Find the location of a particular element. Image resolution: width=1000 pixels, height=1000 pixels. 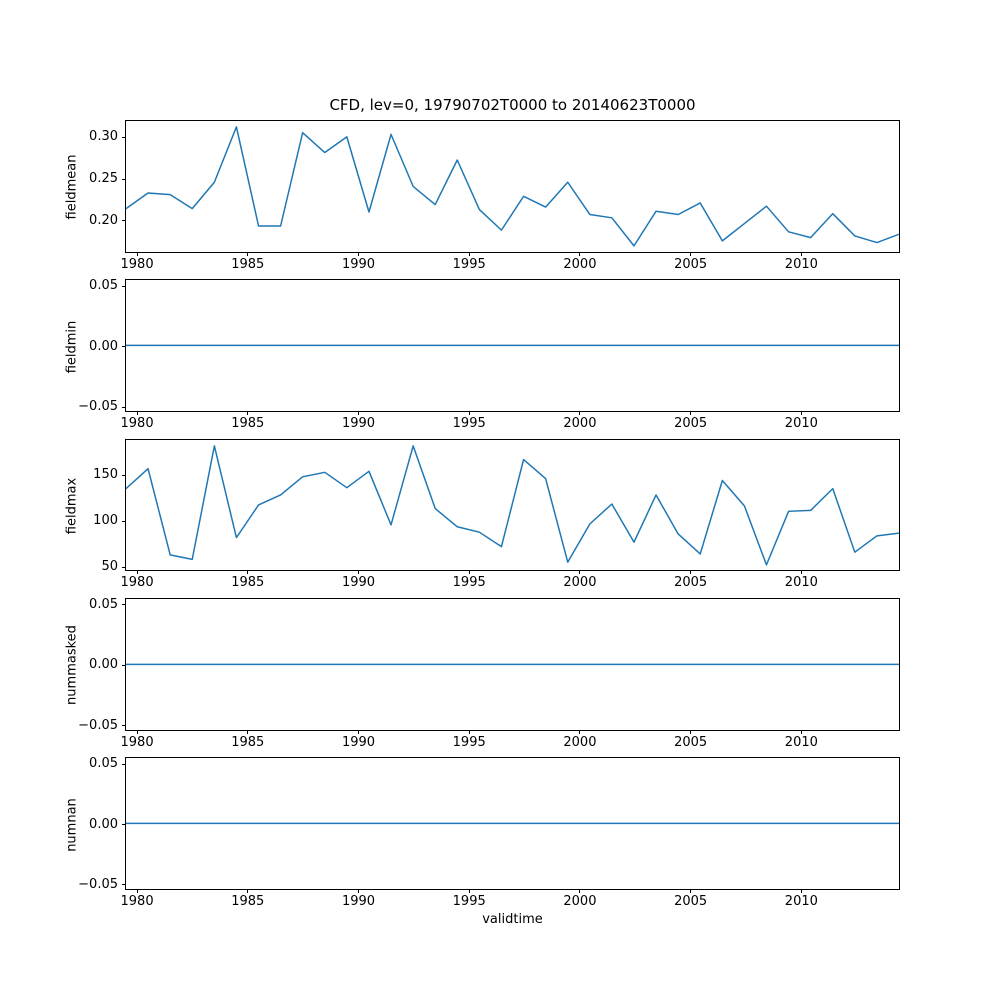

fieldmin-axis-label: fieldmin is located at coordinates (72, 346).